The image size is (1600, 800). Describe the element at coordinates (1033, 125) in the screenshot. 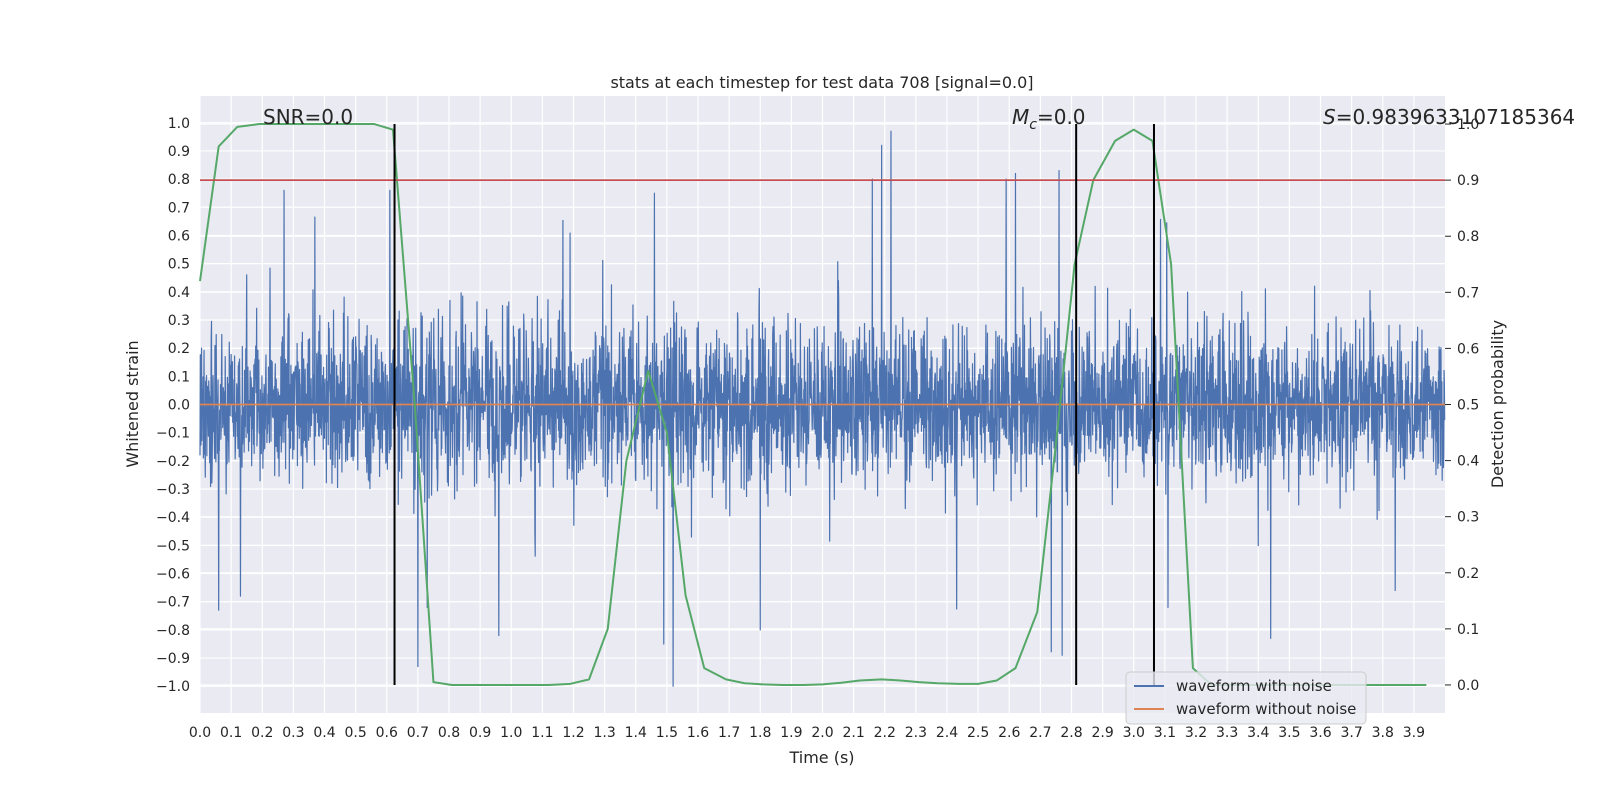

I see `mc-subscript: c` at that location.